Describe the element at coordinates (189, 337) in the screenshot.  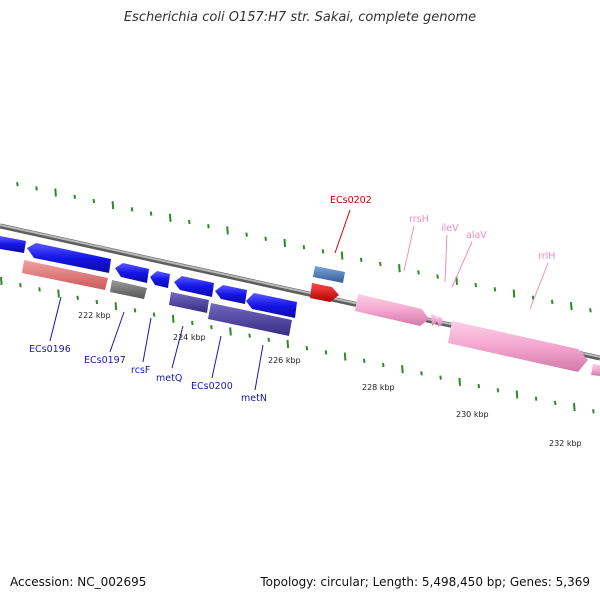
I see `scale-label-224: 224 kbp` at that location.